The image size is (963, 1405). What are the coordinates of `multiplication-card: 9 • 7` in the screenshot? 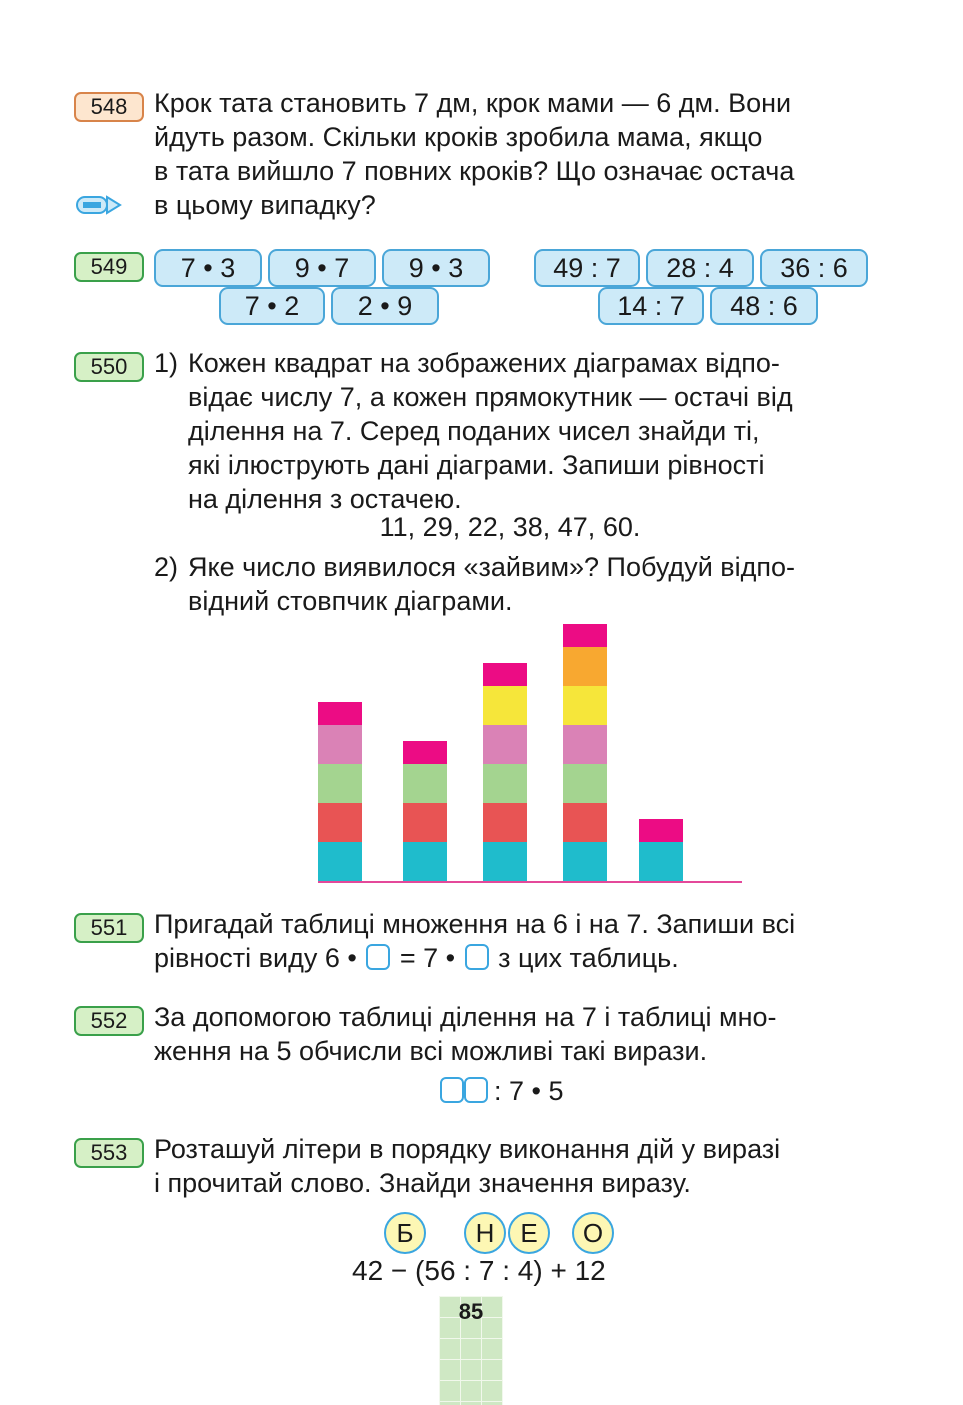 It's located at (322, 268).